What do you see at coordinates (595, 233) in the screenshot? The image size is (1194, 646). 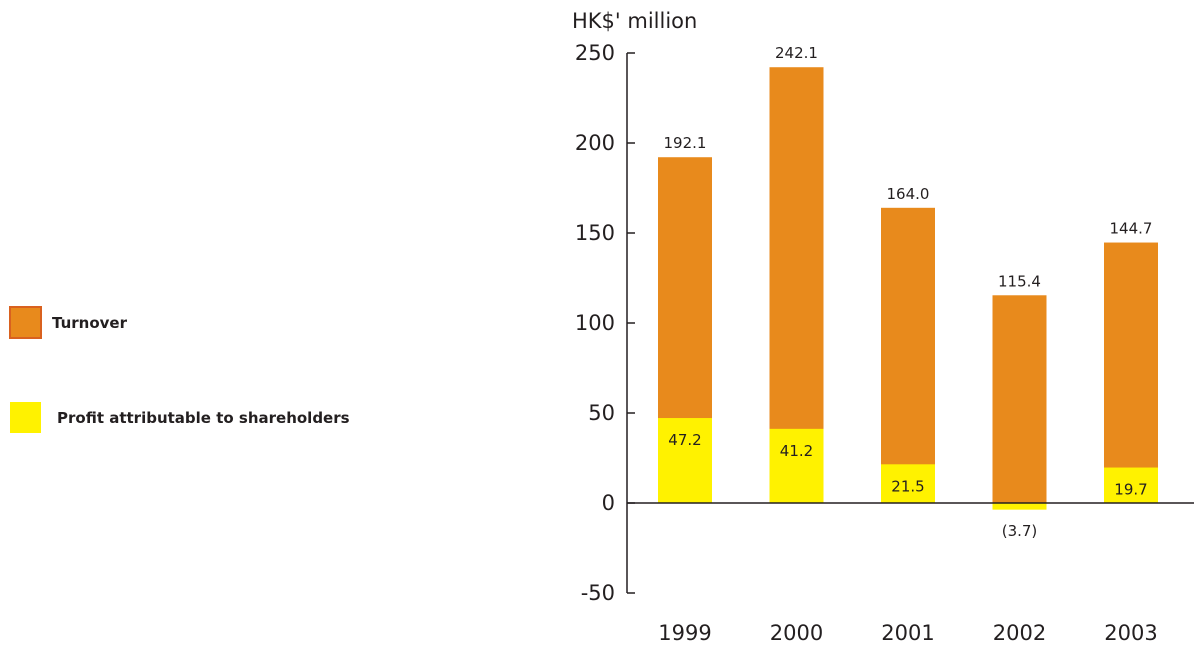 I see `y-tick-label: 150` at bounding box center [595, 233].